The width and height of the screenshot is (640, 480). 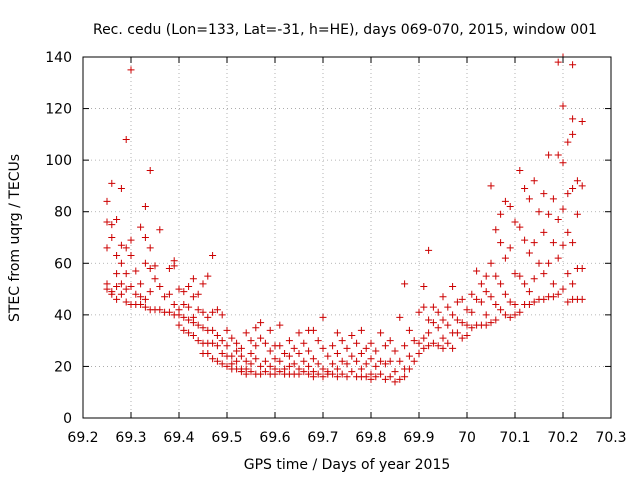 I want to click on y-tick-label: 40, so click(x=63, y=316).